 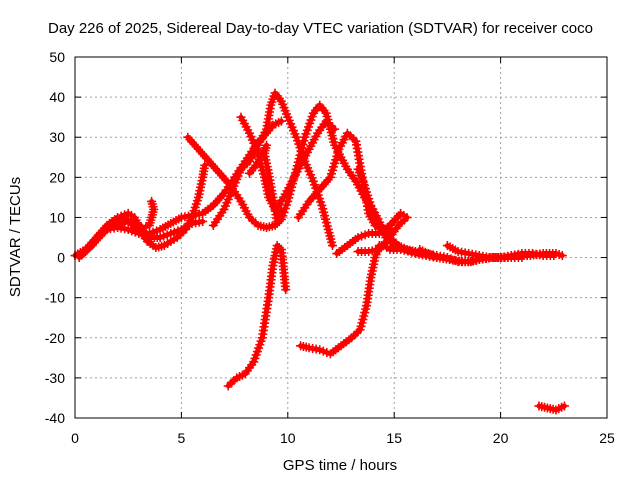 I want to click on data-series-s4, so click(x=136, y=215).